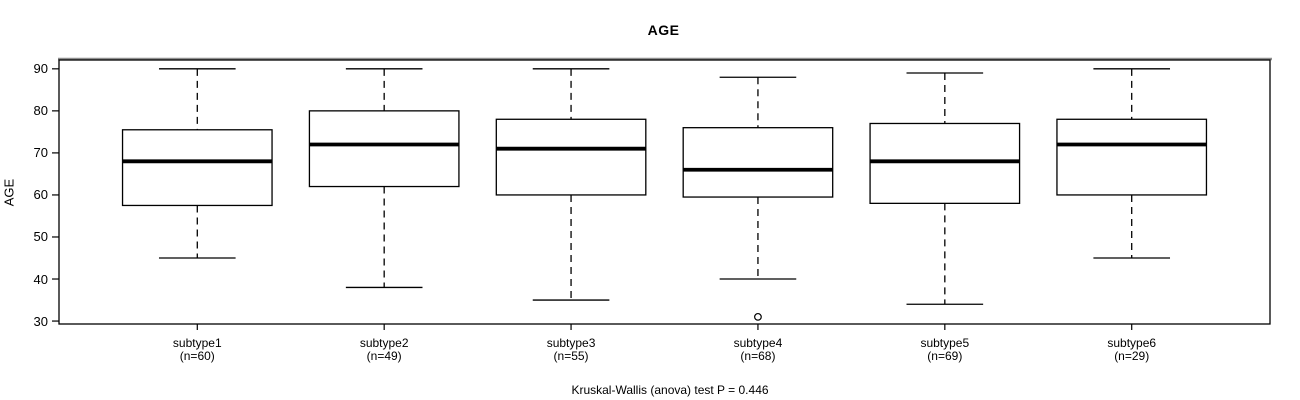  Describe the element at coordinates (758, 356) in the screenshot. I see `group-sample-size: (n=68)` at that location.